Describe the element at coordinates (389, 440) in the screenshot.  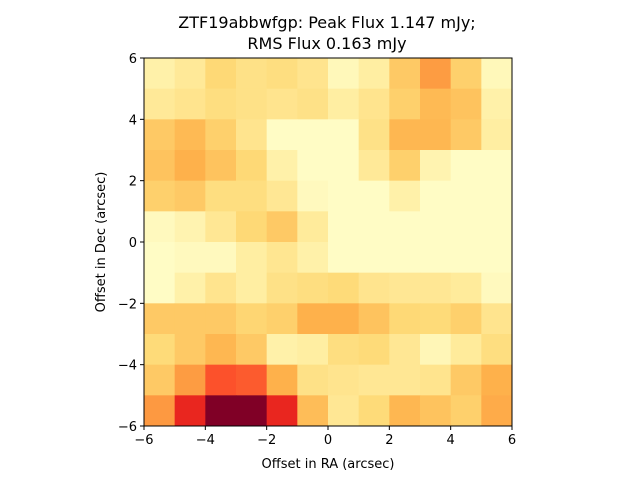
I see `x-tick-label: 2` at that location.